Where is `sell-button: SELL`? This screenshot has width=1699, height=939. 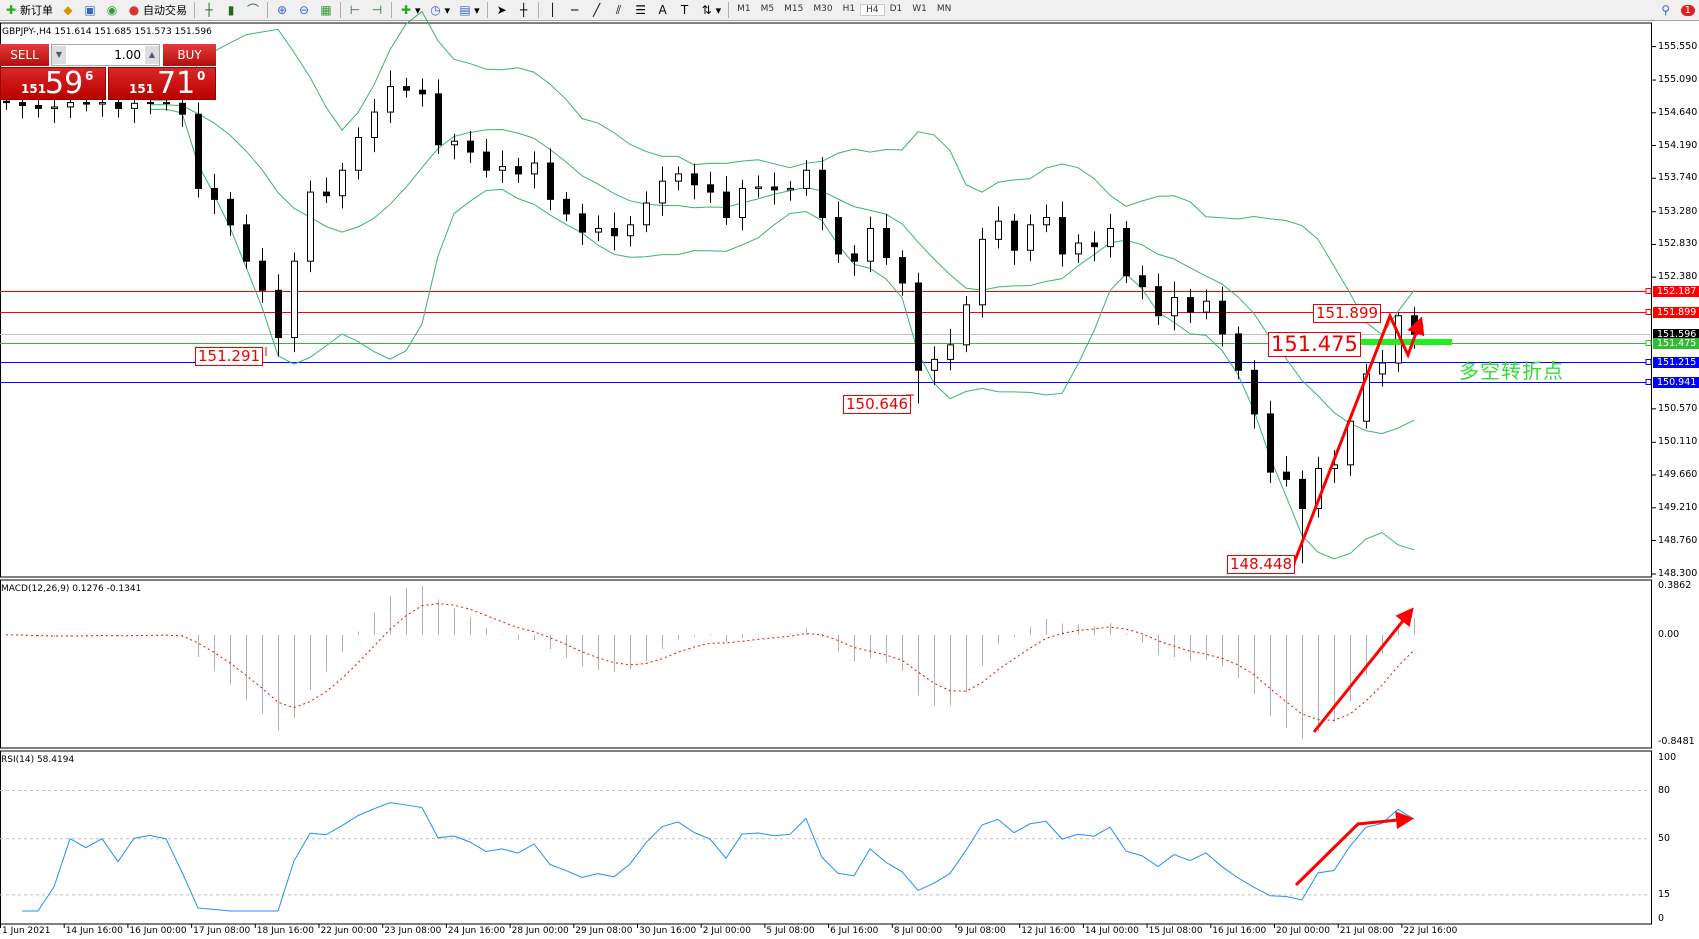
sell-button: SELL is located at coordinates (24, 55).